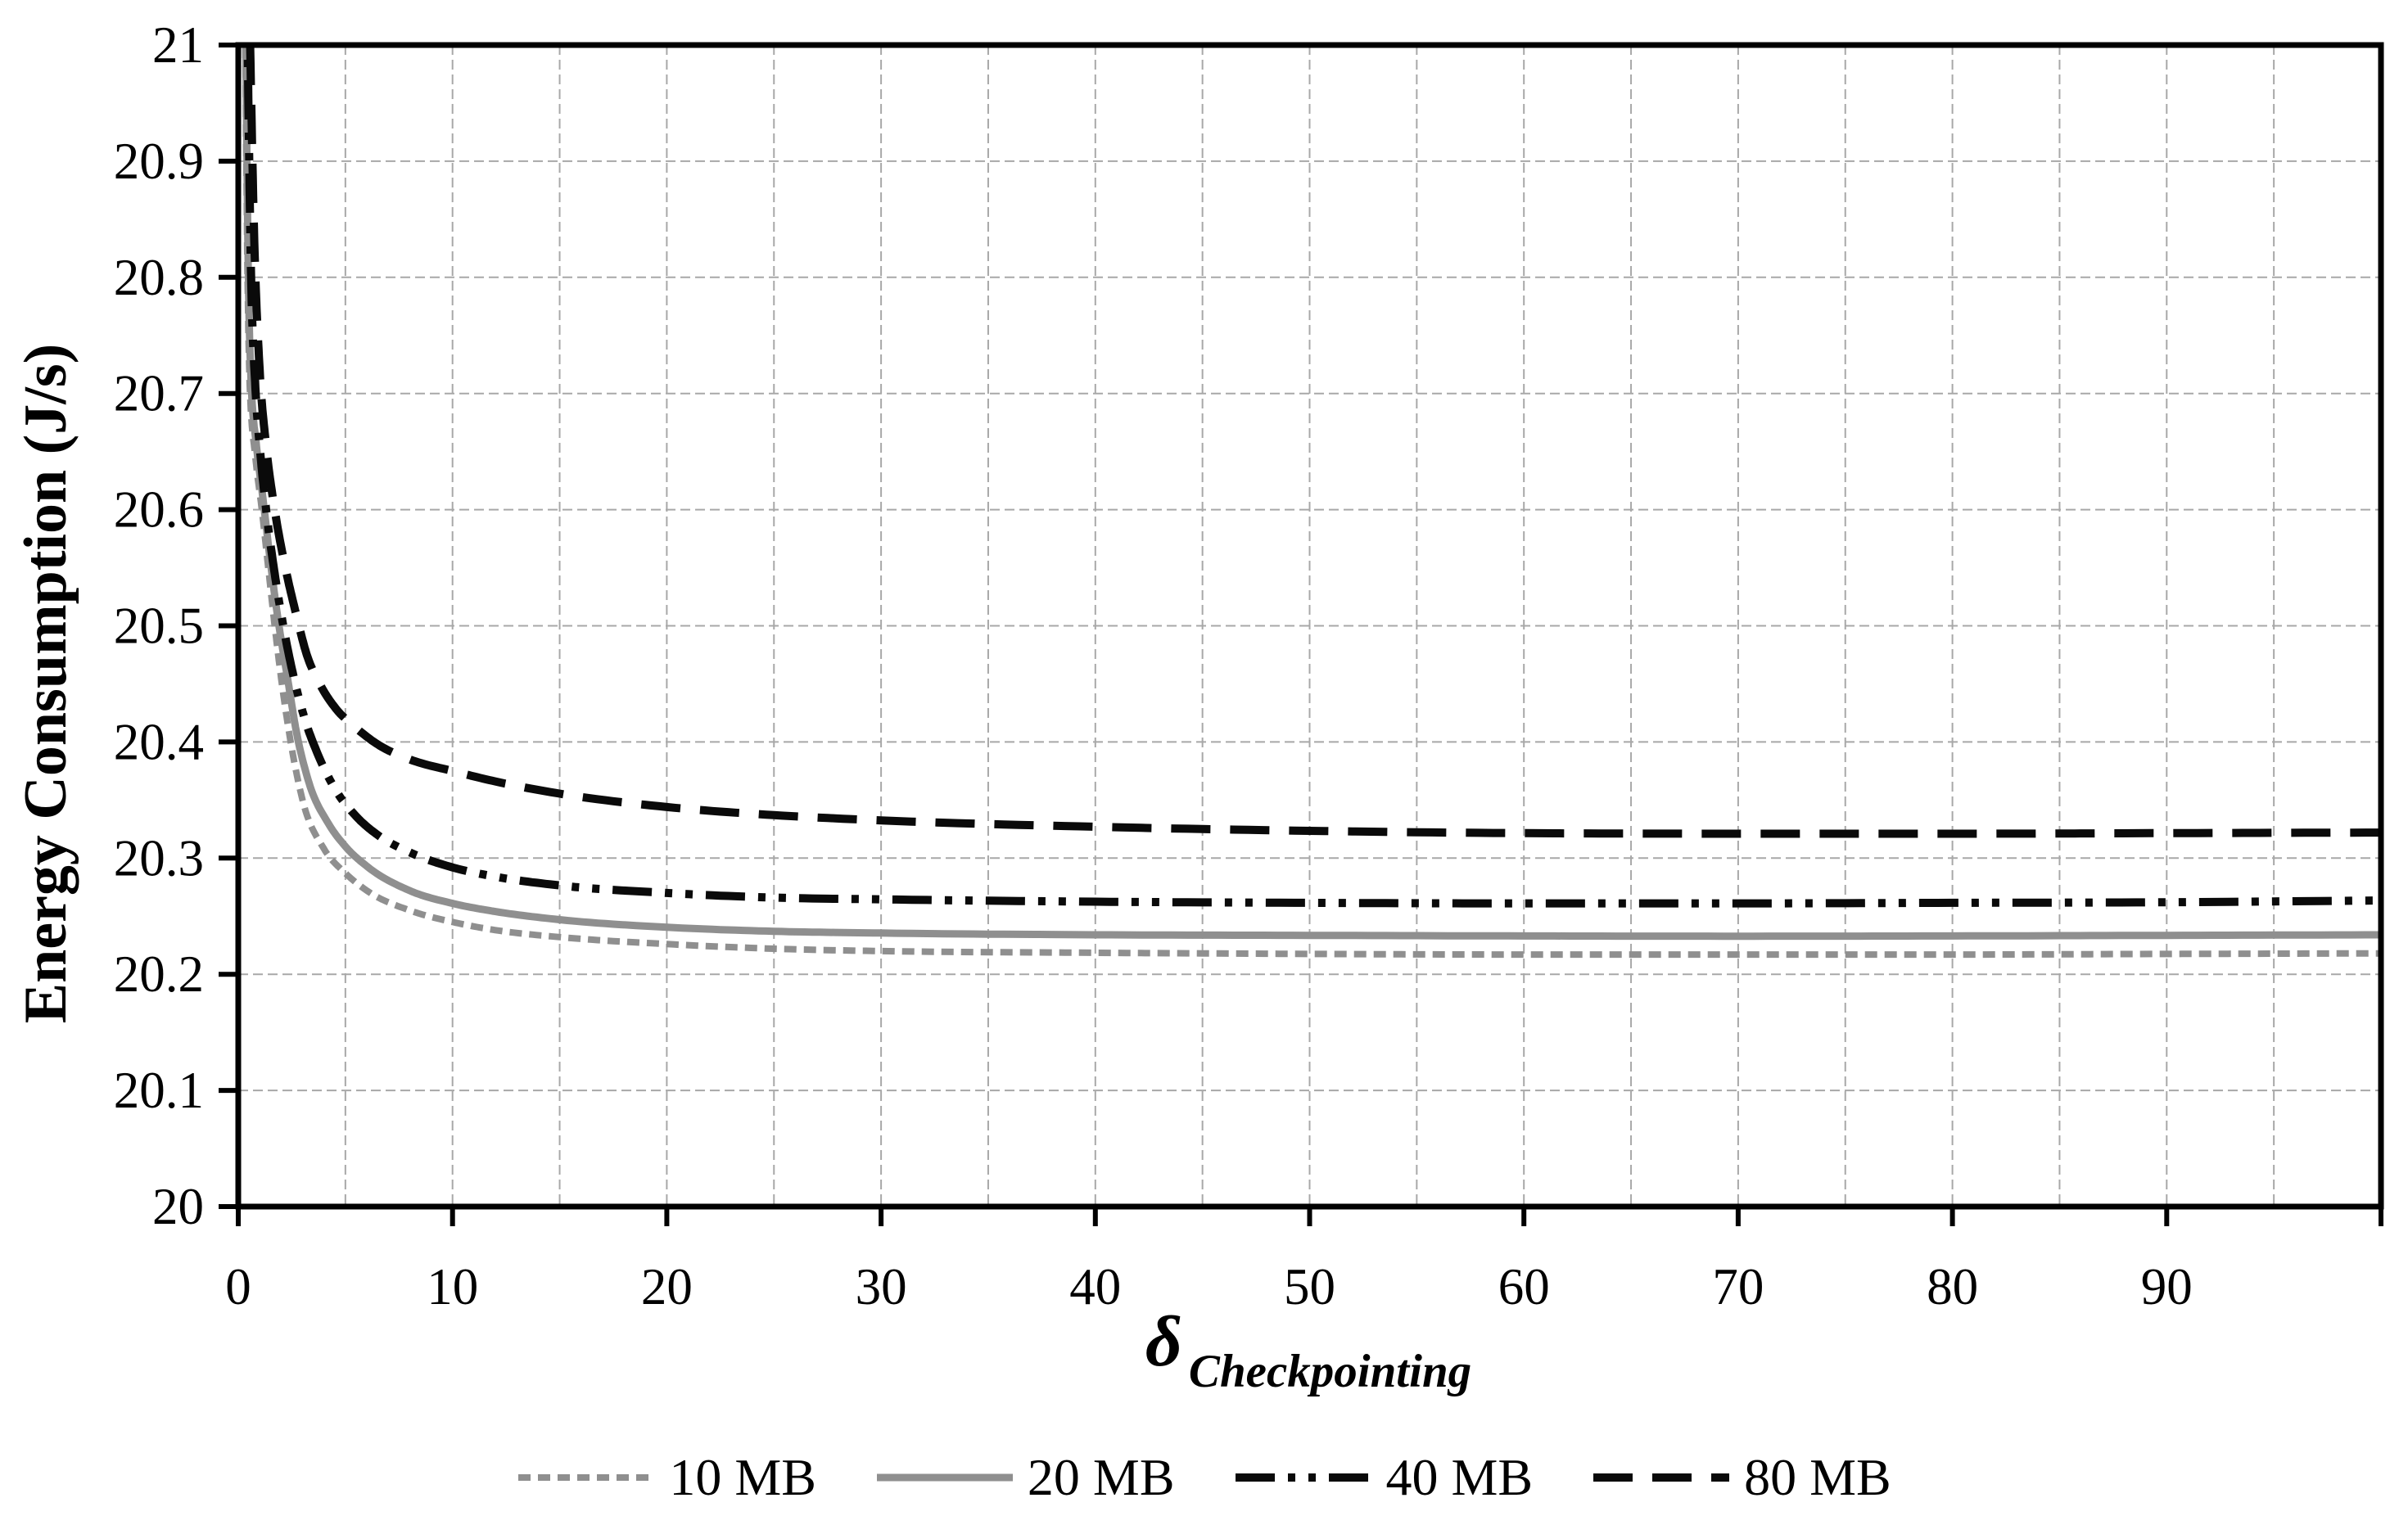 The height and width of the screenshot is (1525, 2408). What do you see at coordinates (178, 1206) in the screenshot?
I see `y-tick-label: 20` at bounding box center [178, 1206].